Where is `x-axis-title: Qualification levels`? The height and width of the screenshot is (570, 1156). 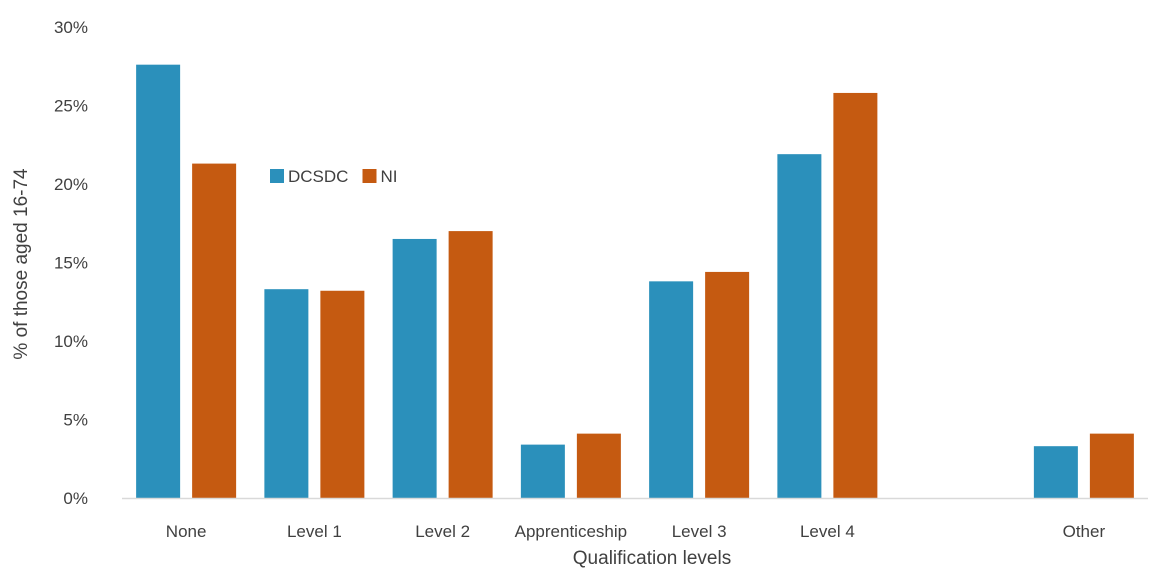
x-axis-title: Qualification levels is located at coordinates (652, 558).